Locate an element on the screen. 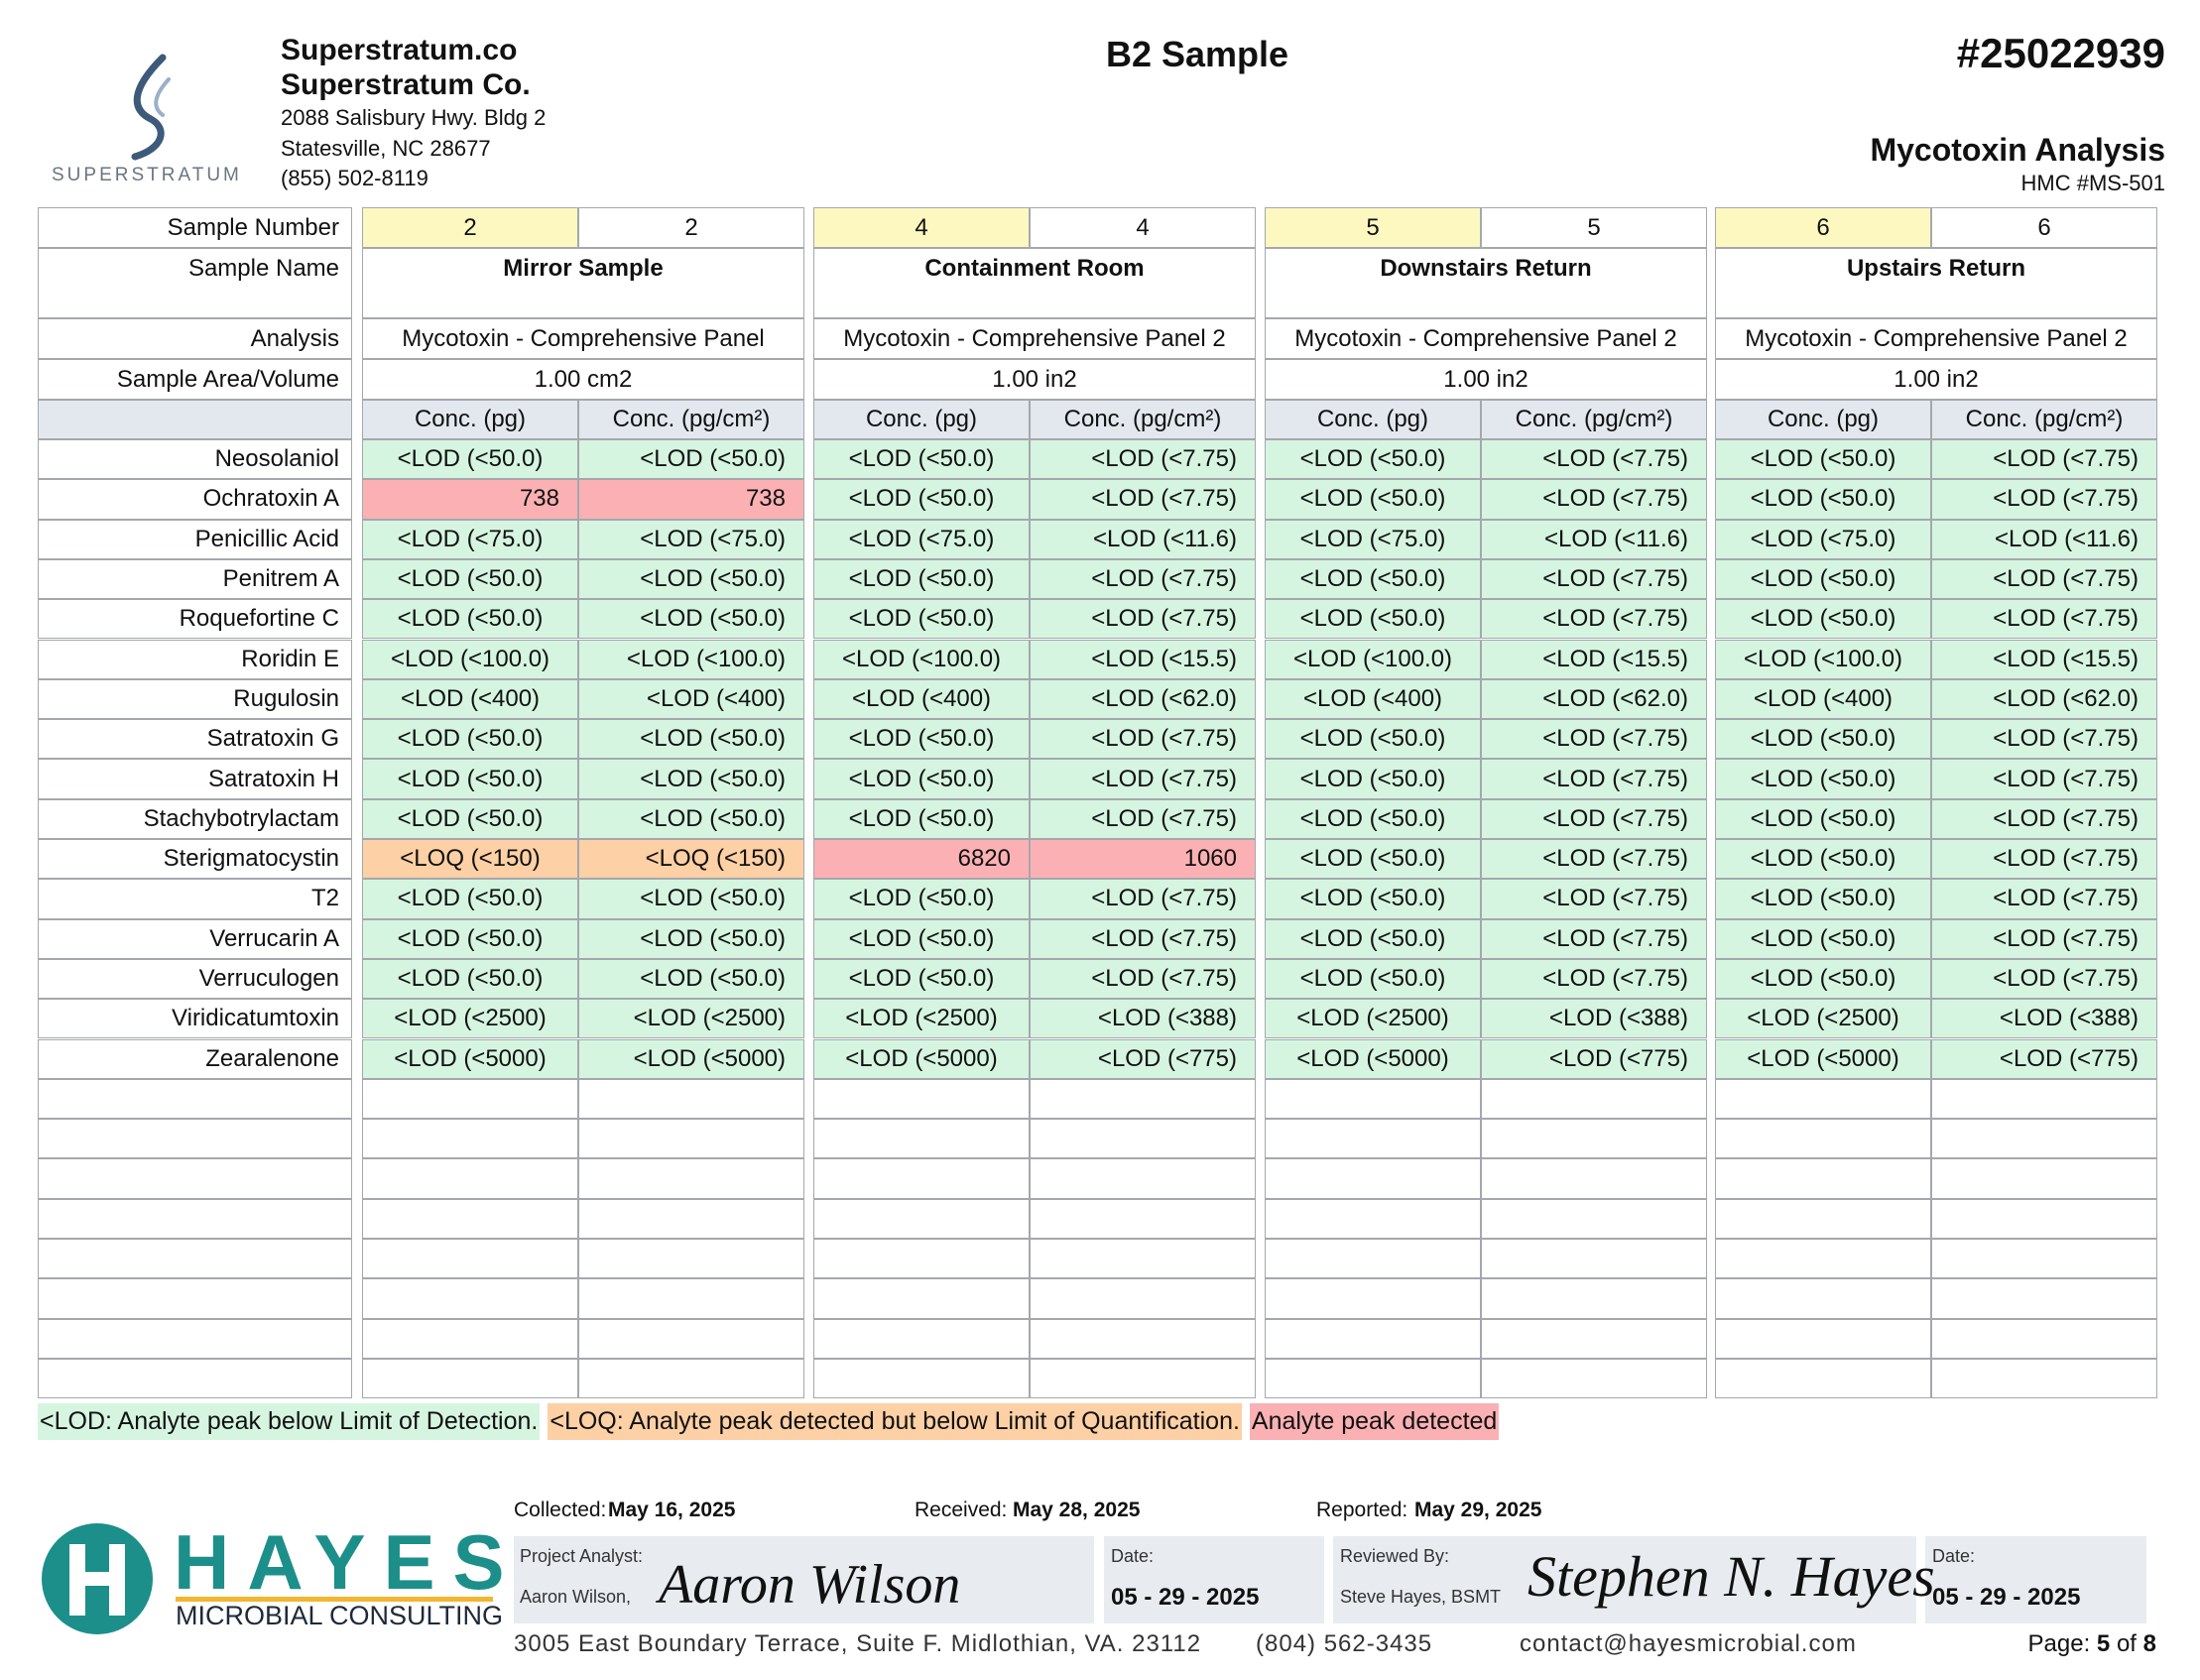 This screenshot has height=1680, width=2200. sample-number: 5 is located at coordinates (1373, 227).